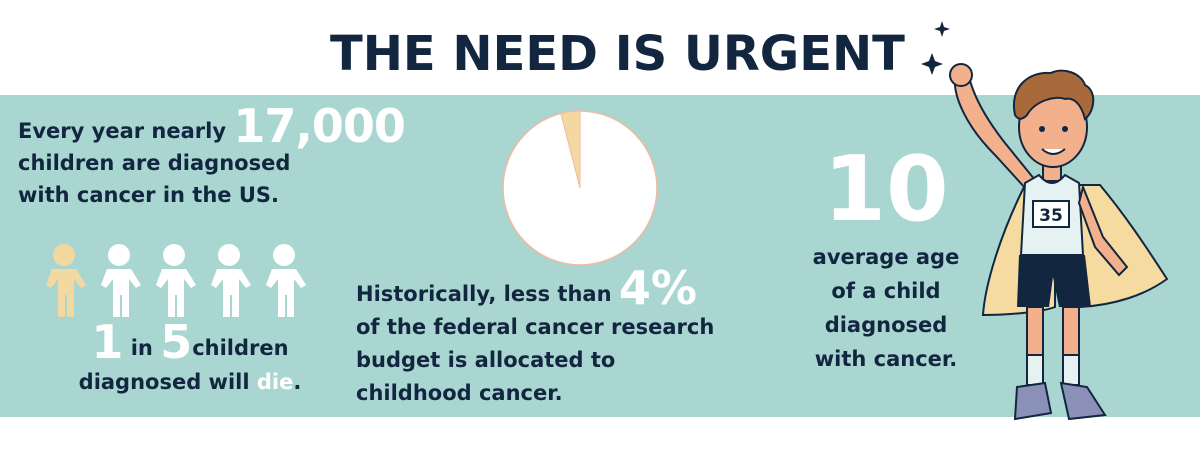 Image resolution: width=1200 pixels, height=465 pixels. Describe the element at coordinates (886, 359) in the screenshot. I see `stat-age-line4: with cancer.` at that location.